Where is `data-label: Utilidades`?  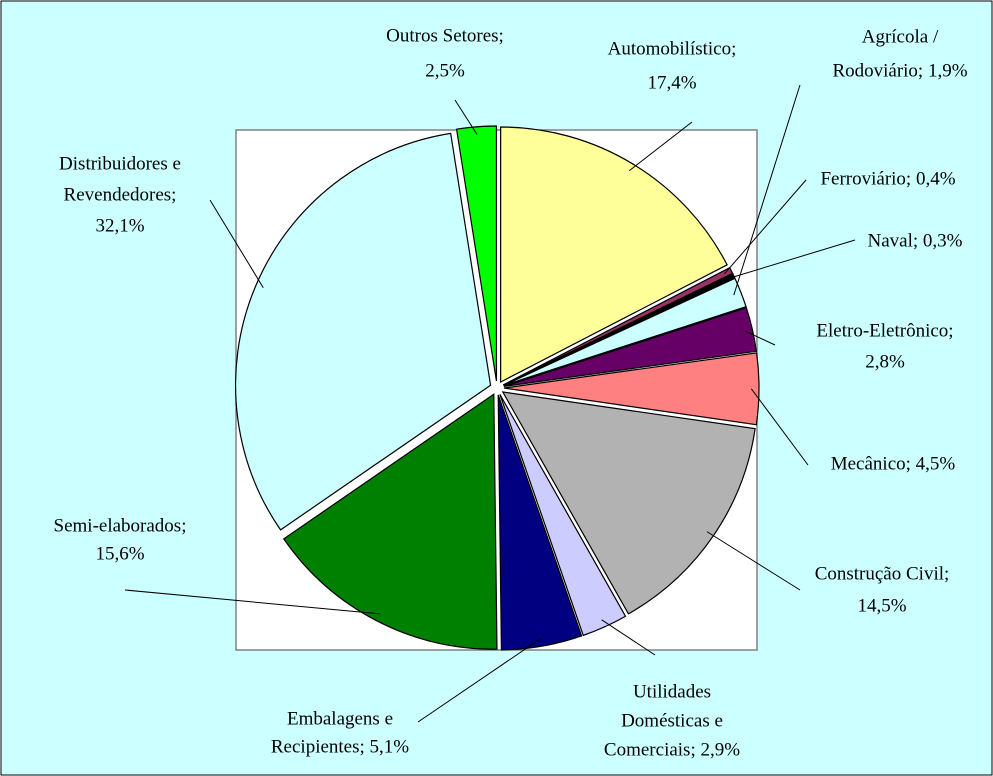
data-label: Utilidades is located at coordinates (672, 691).